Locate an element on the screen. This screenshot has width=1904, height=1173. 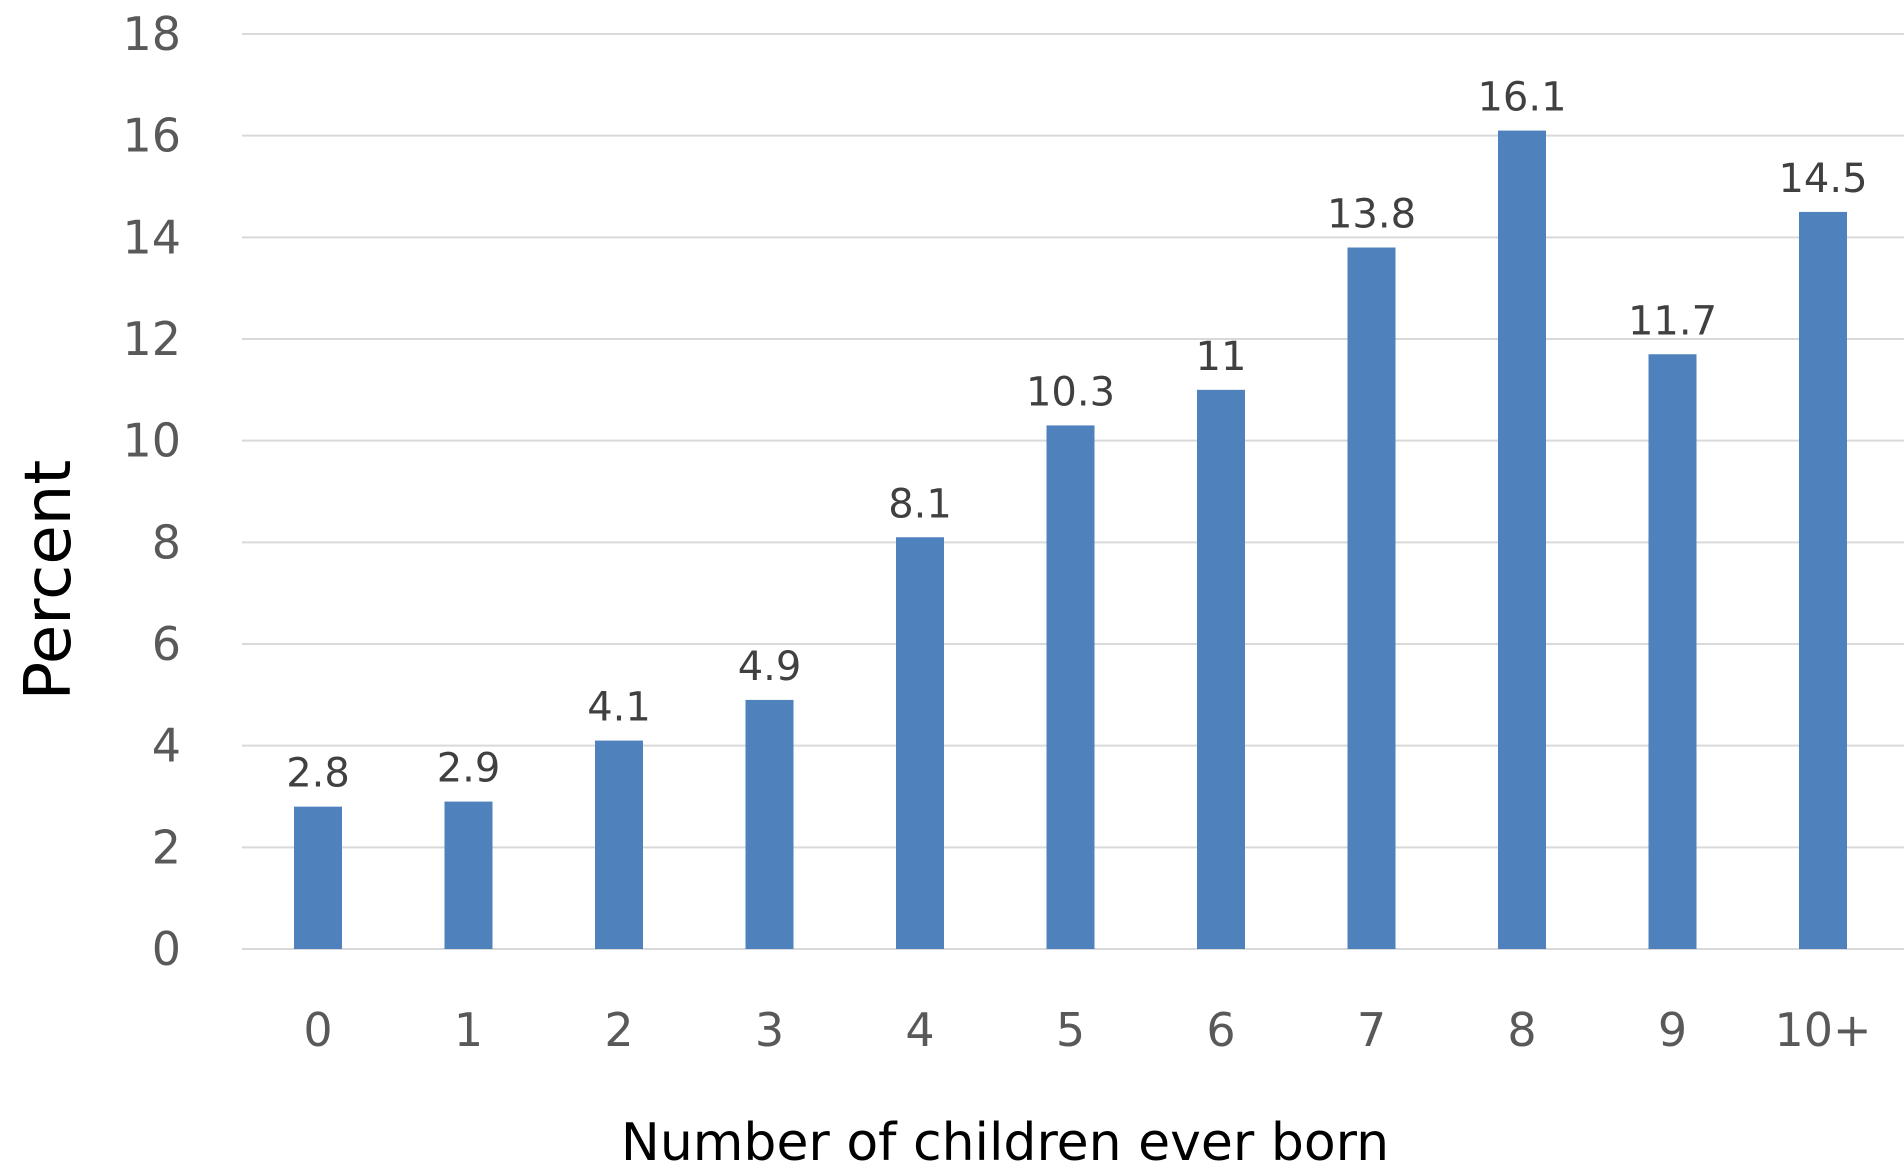
x-tick-label: 5 is located at coordinates (1070, 1030).